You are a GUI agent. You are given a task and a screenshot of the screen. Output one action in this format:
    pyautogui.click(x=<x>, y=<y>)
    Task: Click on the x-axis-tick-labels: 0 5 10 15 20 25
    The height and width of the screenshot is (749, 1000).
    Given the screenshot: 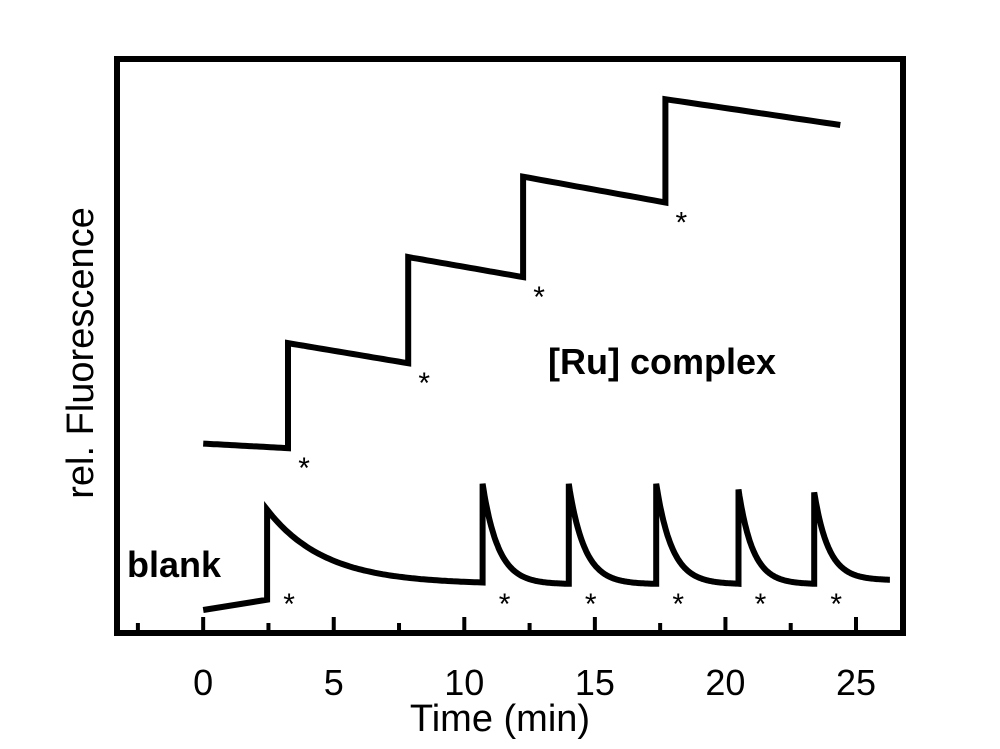 What is the action you would take?
    pyautogui.click(x=534, y=682)
    